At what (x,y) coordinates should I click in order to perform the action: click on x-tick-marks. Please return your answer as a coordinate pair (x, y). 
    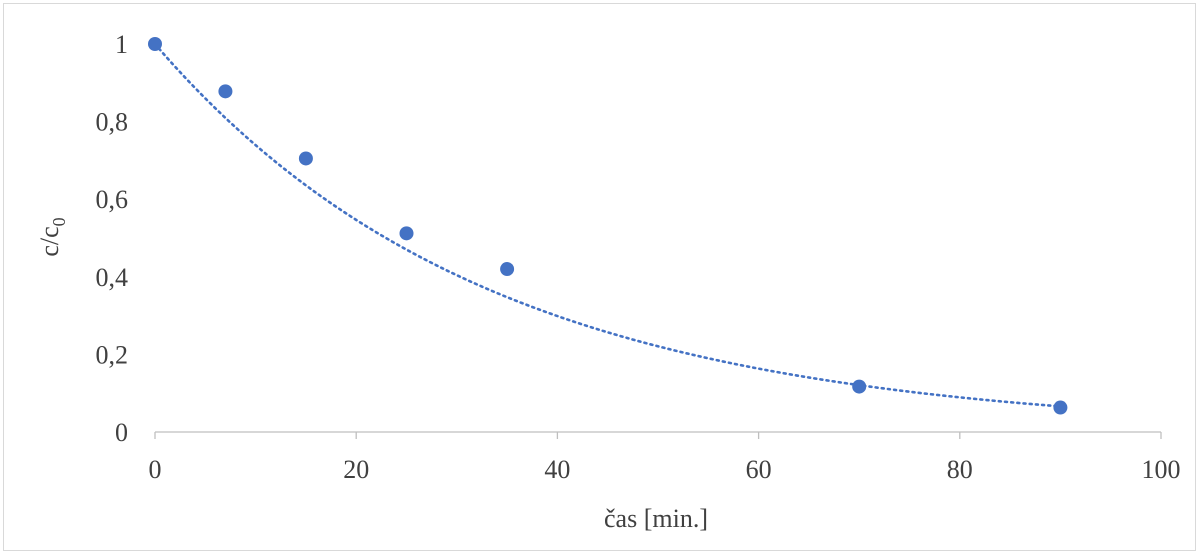
    Looking at the image, I should click on (658, 435).